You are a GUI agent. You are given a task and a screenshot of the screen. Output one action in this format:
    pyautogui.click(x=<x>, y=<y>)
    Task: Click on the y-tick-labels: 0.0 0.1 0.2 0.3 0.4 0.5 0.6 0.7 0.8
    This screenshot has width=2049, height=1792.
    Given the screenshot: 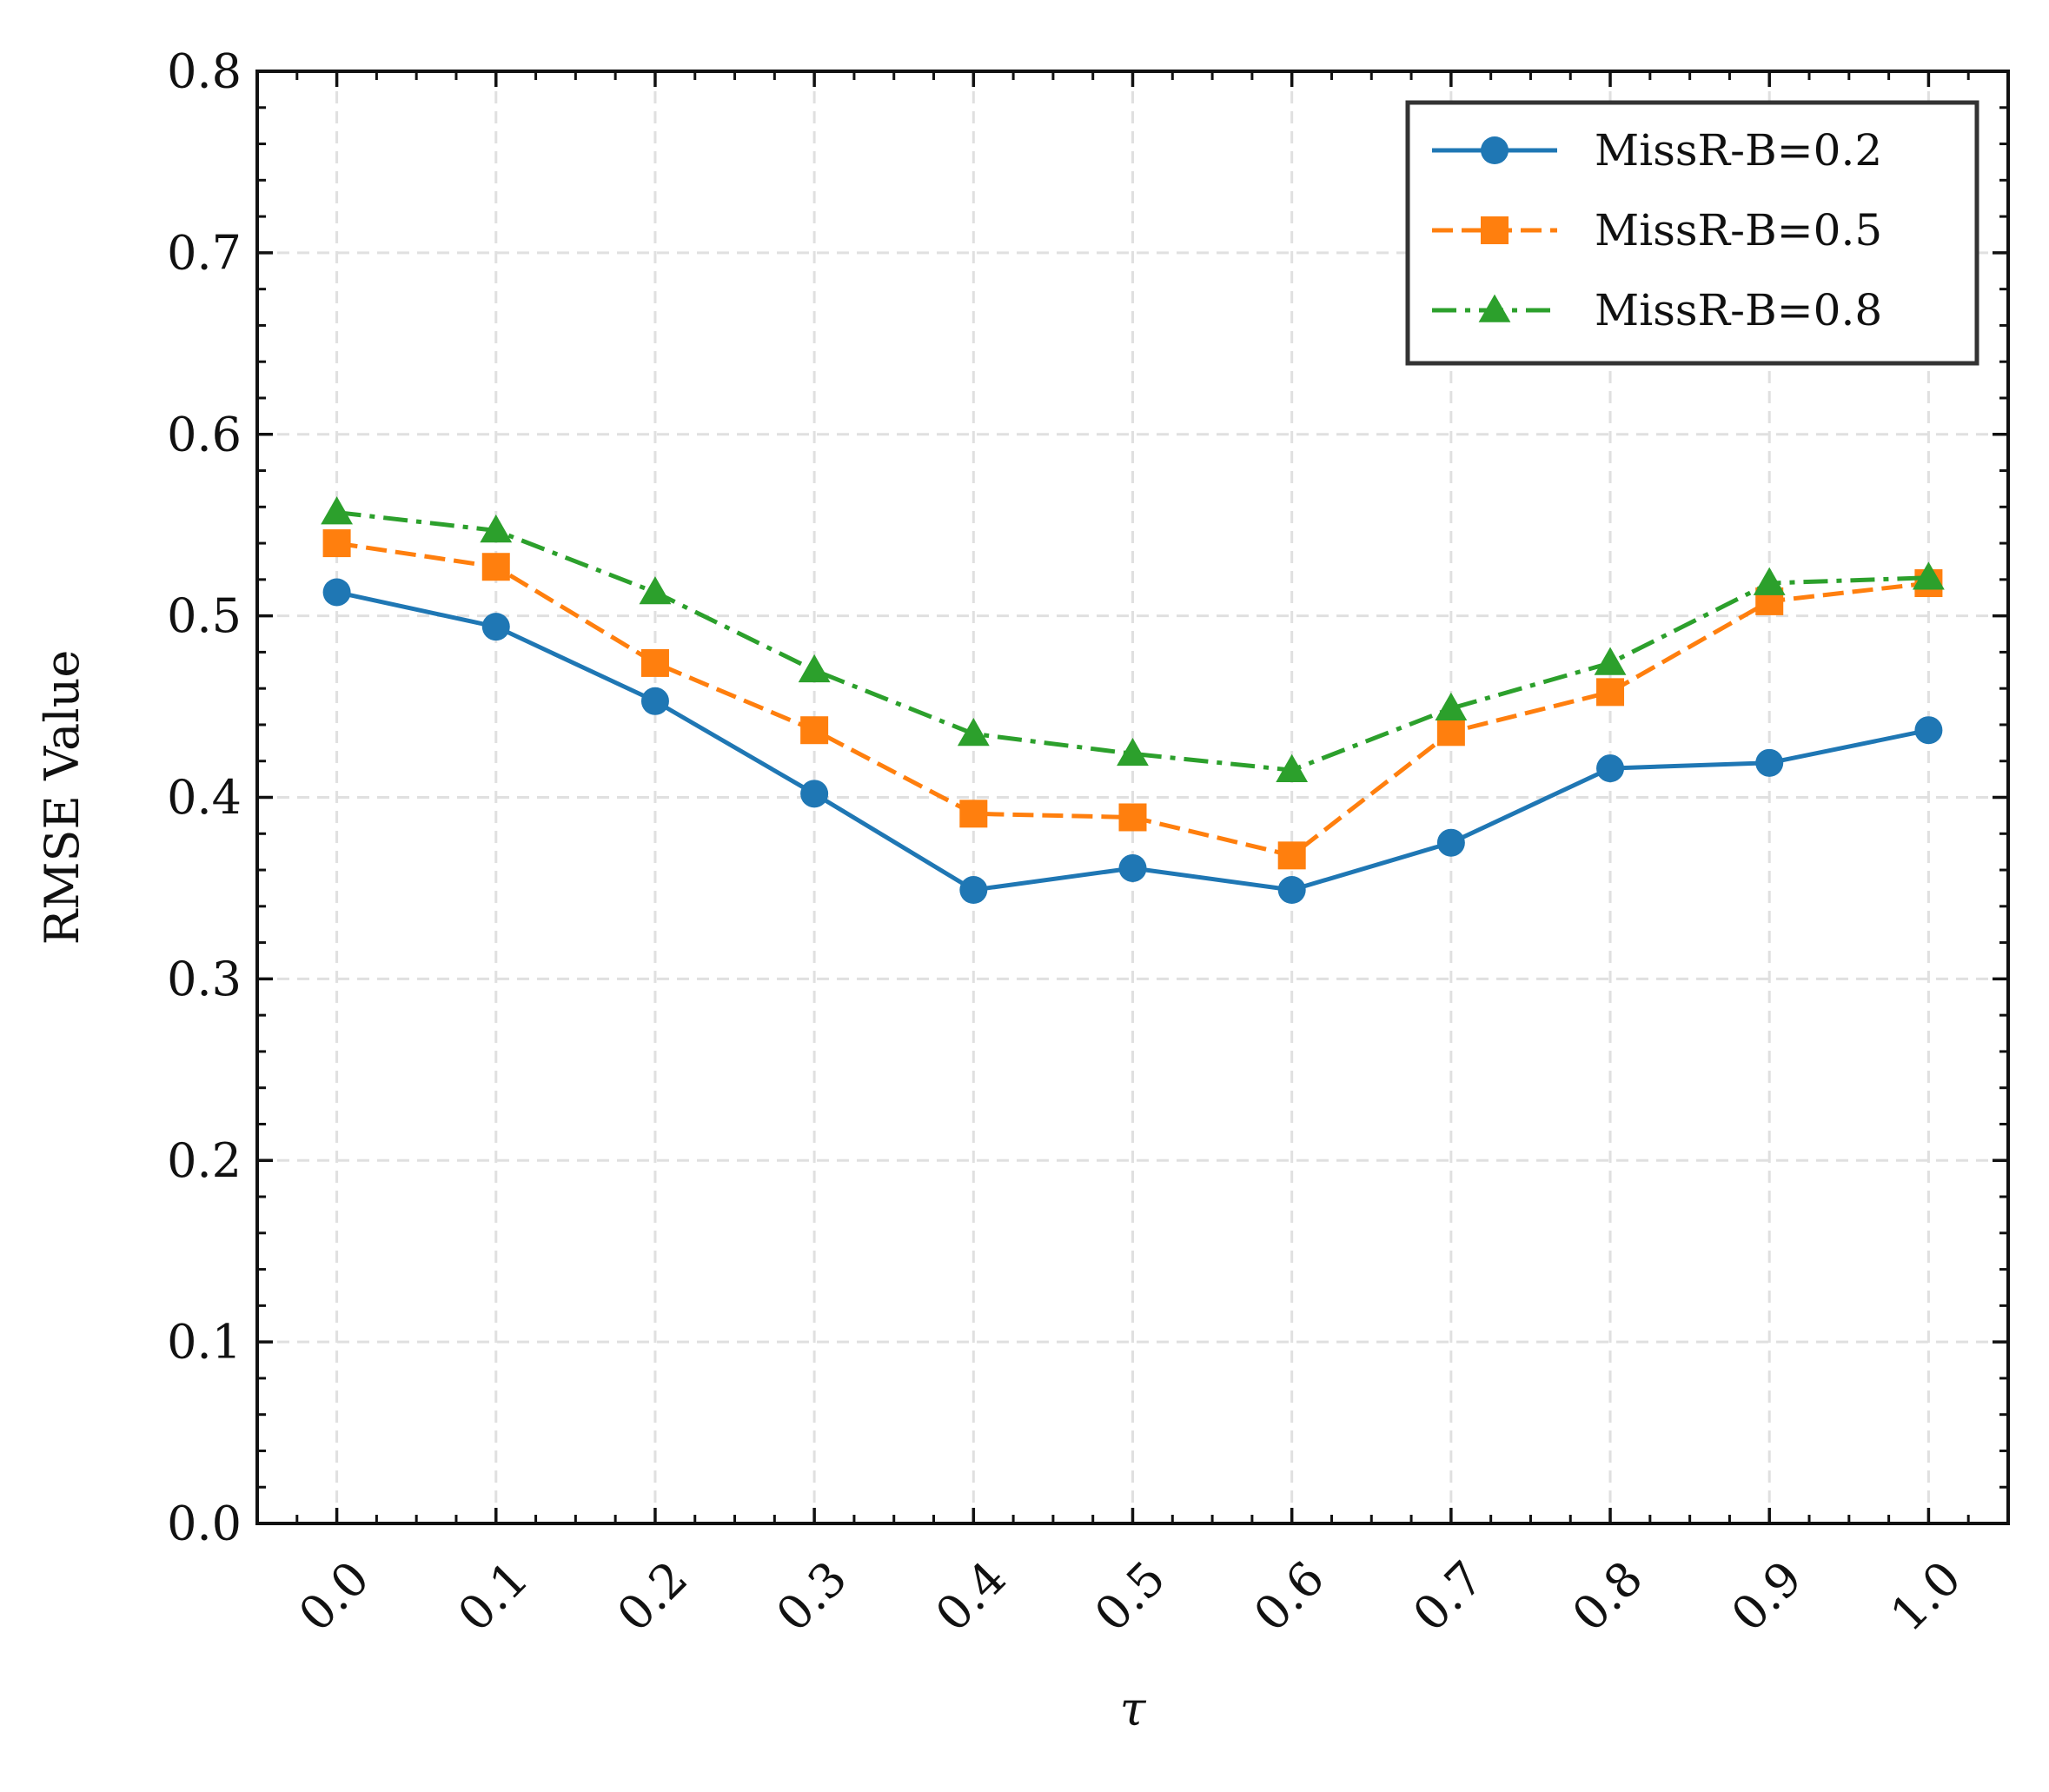 What is the action you would take?
    pyautogui.click(x=204, y=797)
    